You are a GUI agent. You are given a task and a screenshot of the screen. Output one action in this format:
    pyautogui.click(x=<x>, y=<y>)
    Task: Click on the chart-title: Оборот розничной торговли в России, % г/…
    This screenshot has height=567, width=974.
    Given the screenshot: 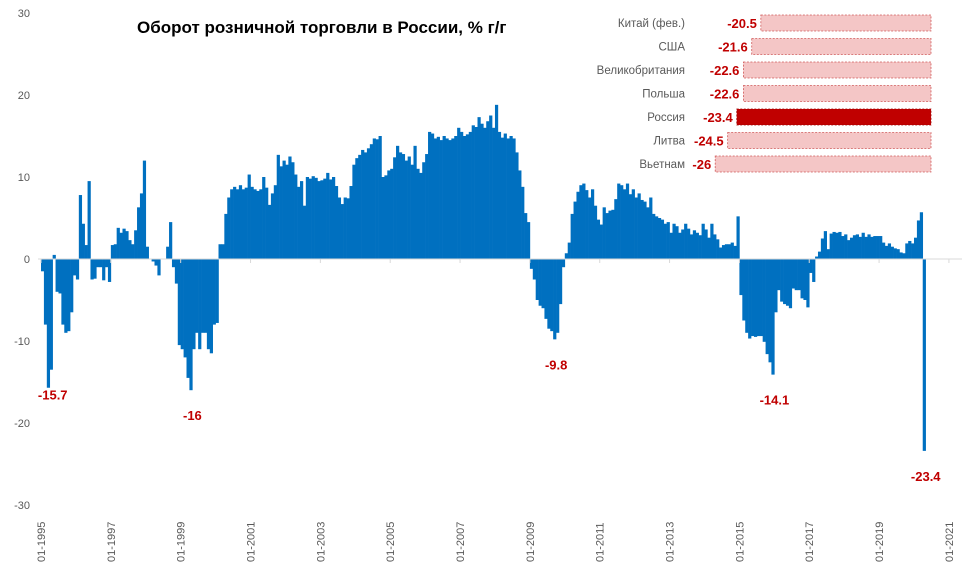 What is the action you would take?
    pyautogui.click(x=321, y=27)
    